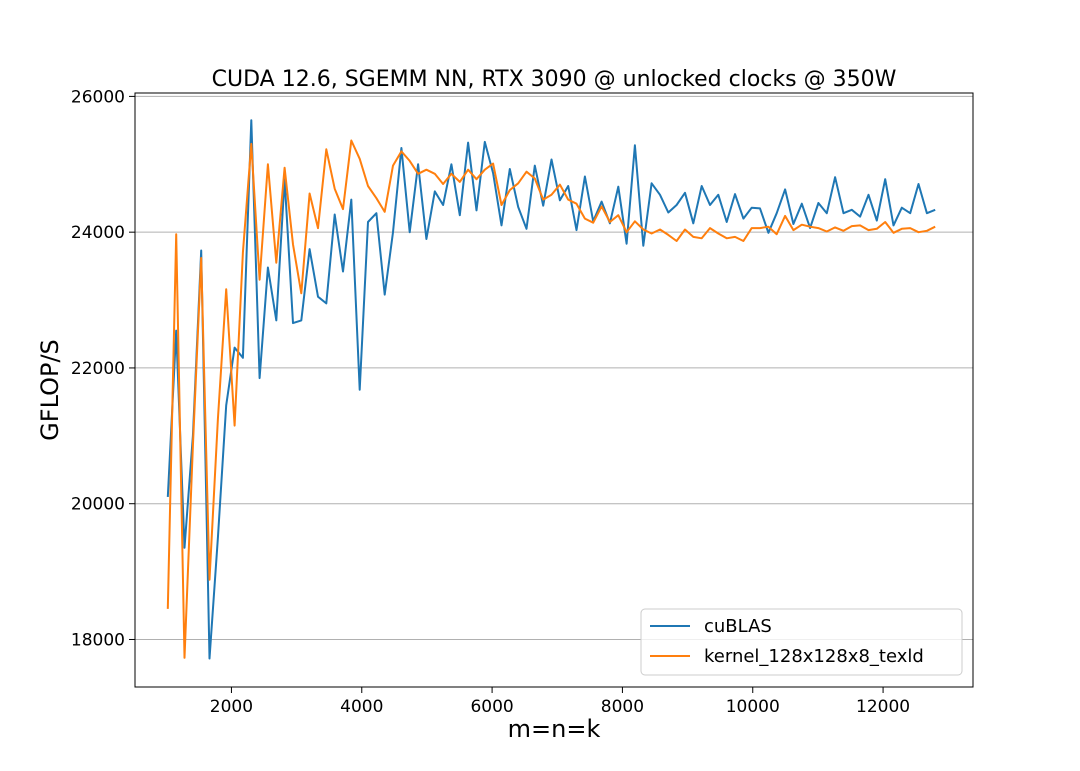 This screenshot has width=1080, height=771. I want to click on legend: cuBLAS kernel_128x128x8_texld, so click(801, 642).